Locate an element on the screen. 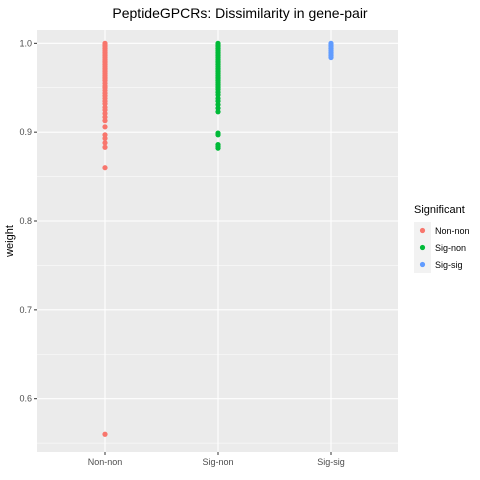 Image resolution: width=480 pixels, height=480 pixels. x-tick-label: Sig-sig is located at coordinates (331, 462).